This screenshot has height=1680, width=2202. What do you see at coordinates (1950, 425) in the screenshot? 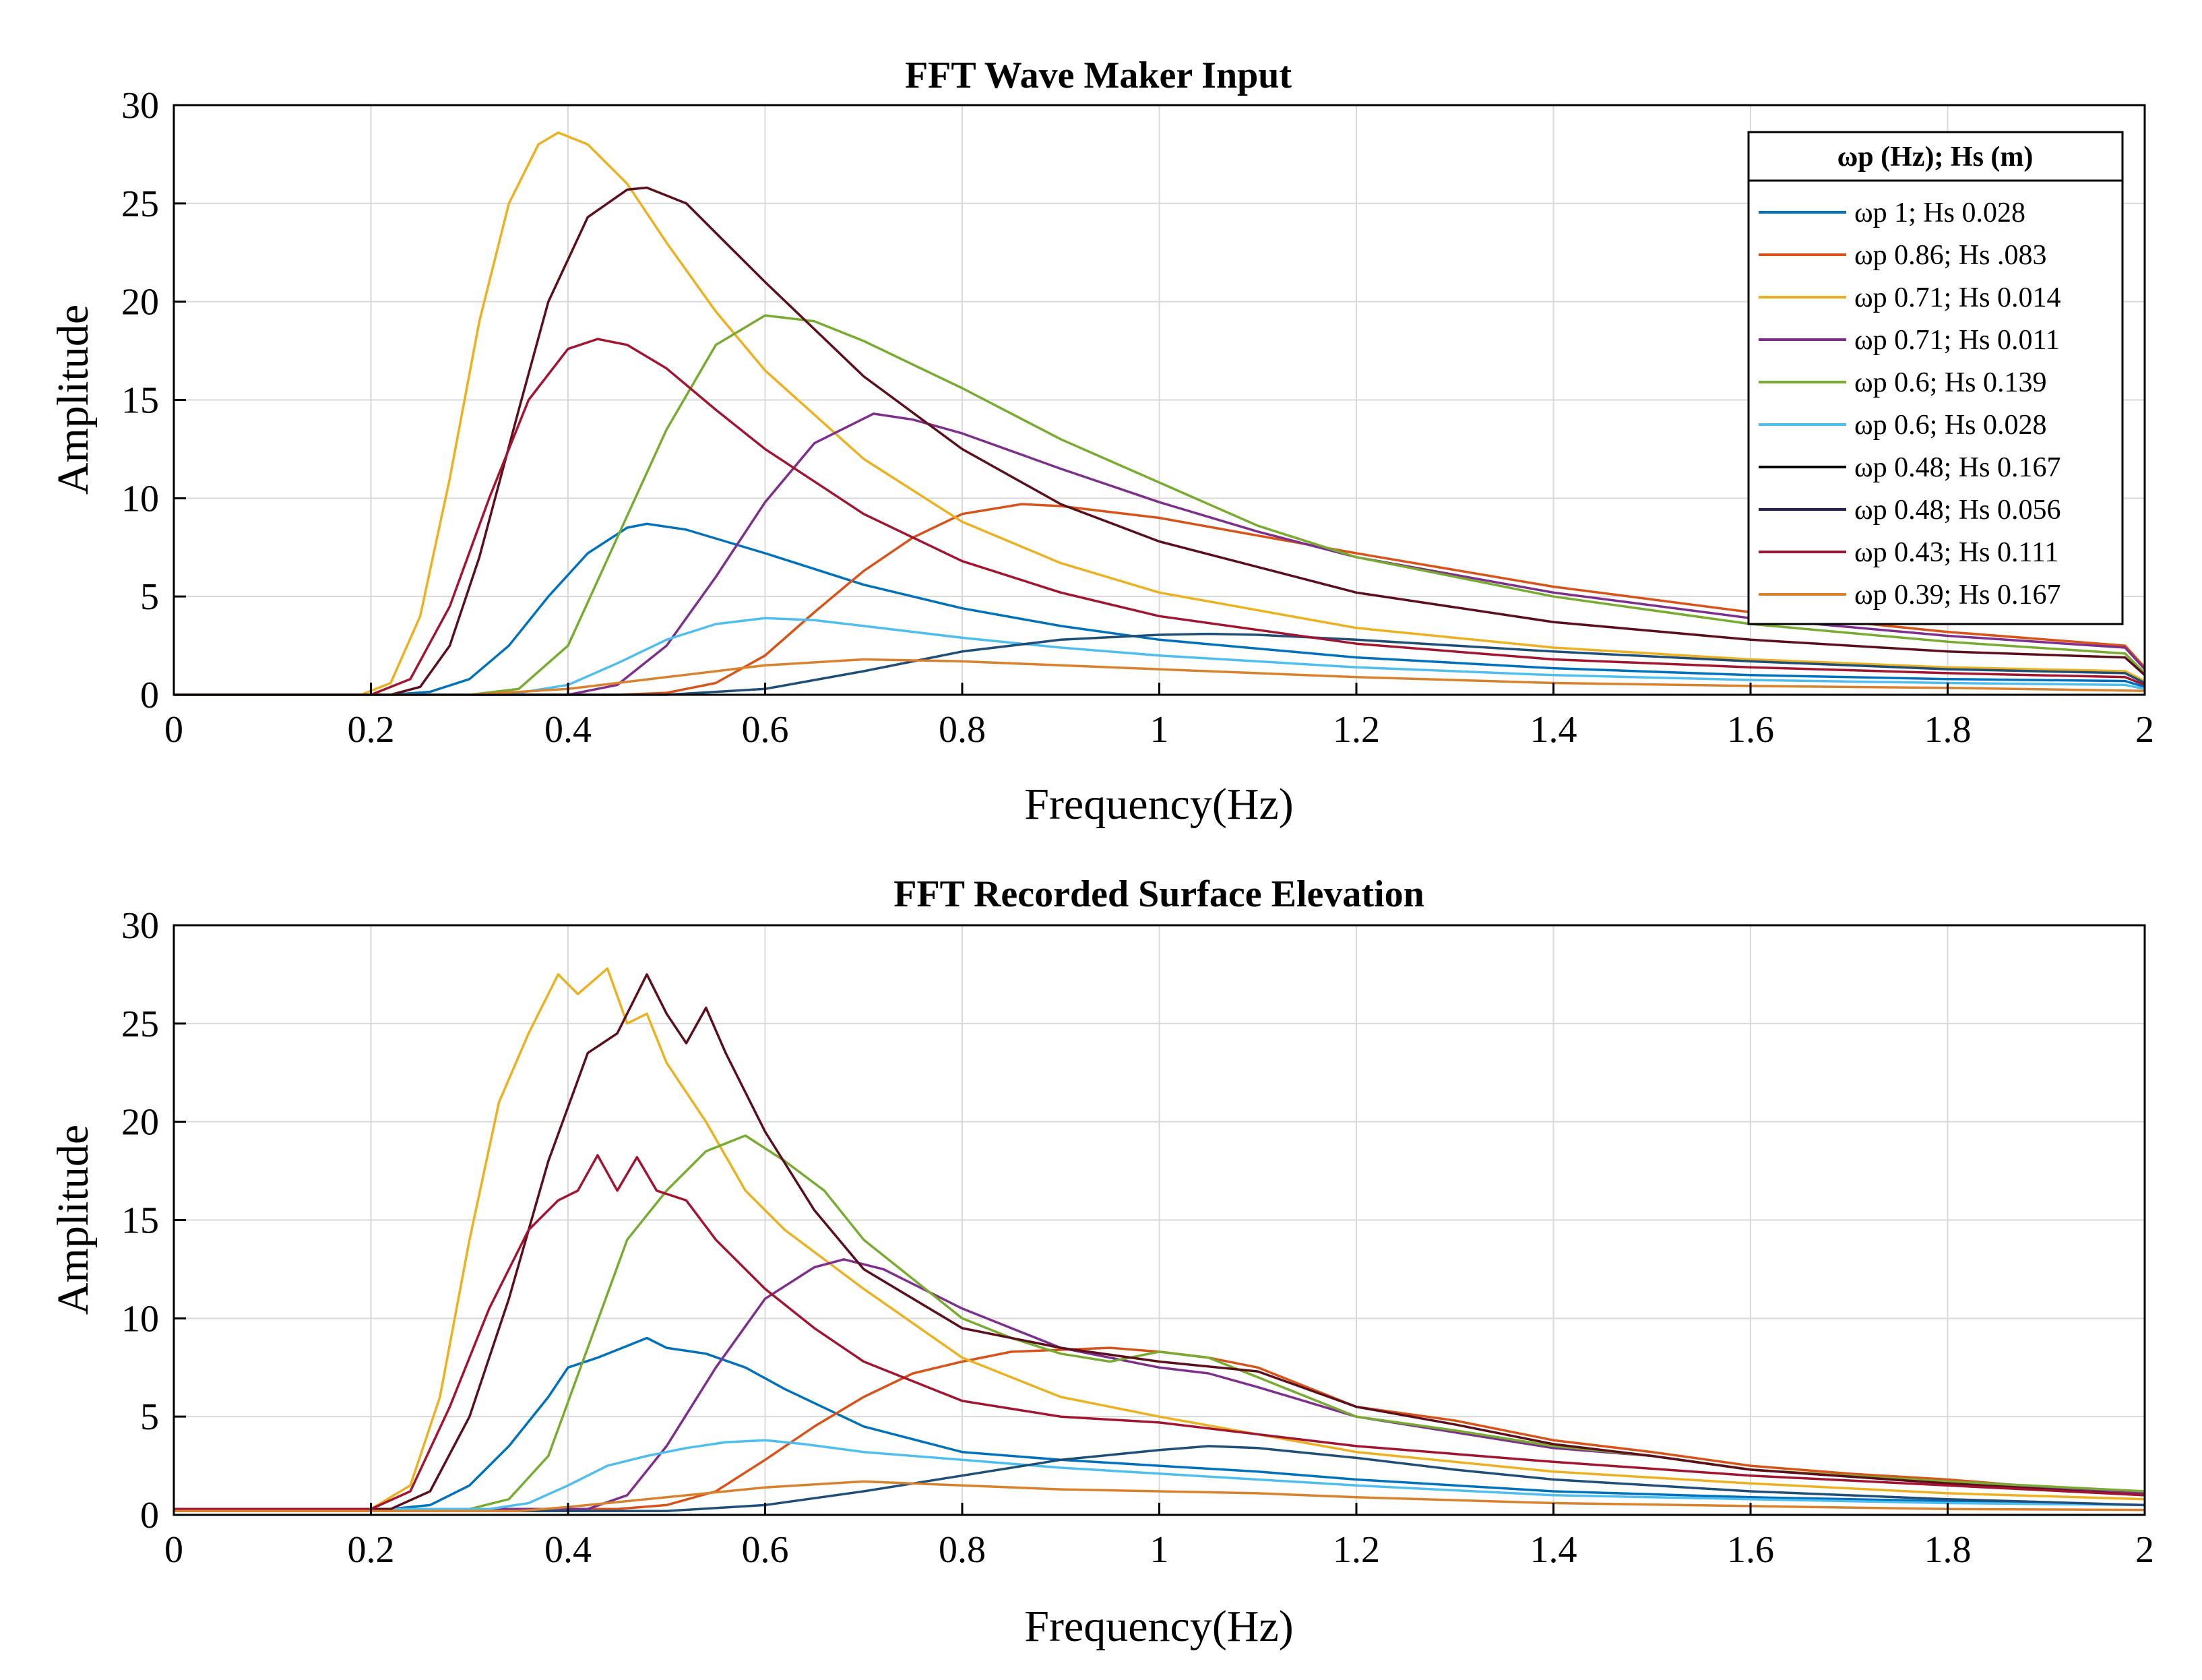
I see `legend-label: ωp 0.6; Hs 0.028` at bounding box center [1950, 425].